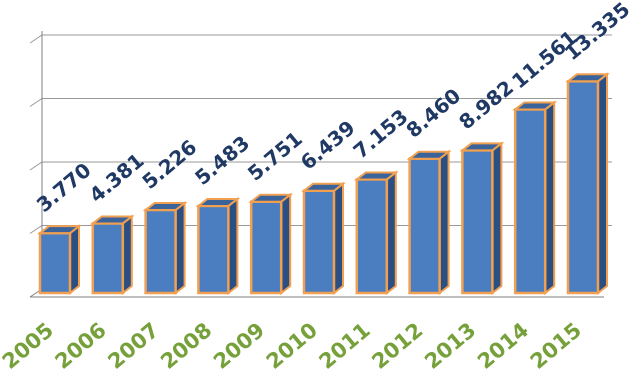 This screenshot has height=390, width=631. What do you see at coordinates (81, 346) in the screenshot?
I see `category-label: 2006` at bounding box center [81, 346].